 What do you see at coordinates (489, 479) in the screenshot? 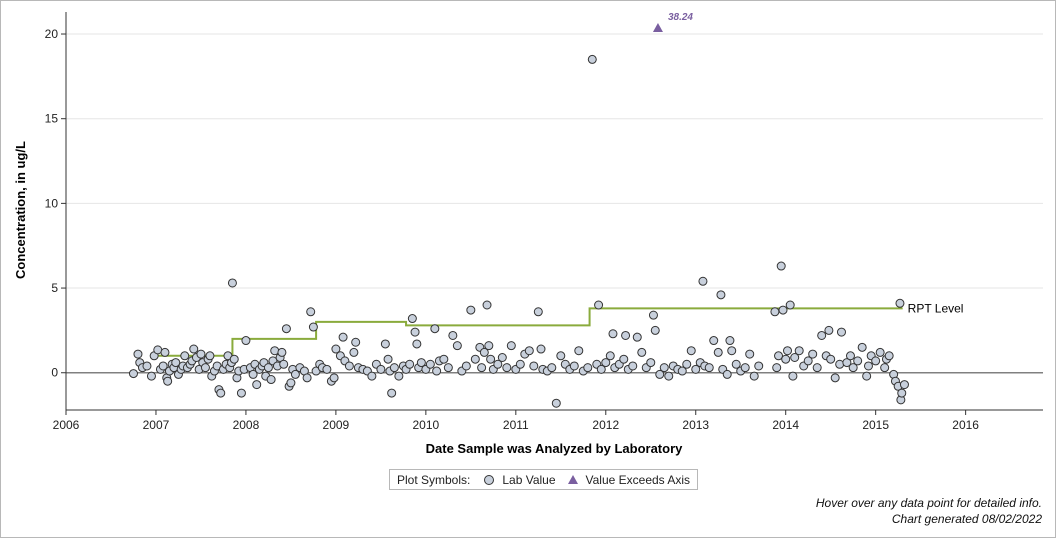
I see `circle-icon` at bounding box center [489, 479].